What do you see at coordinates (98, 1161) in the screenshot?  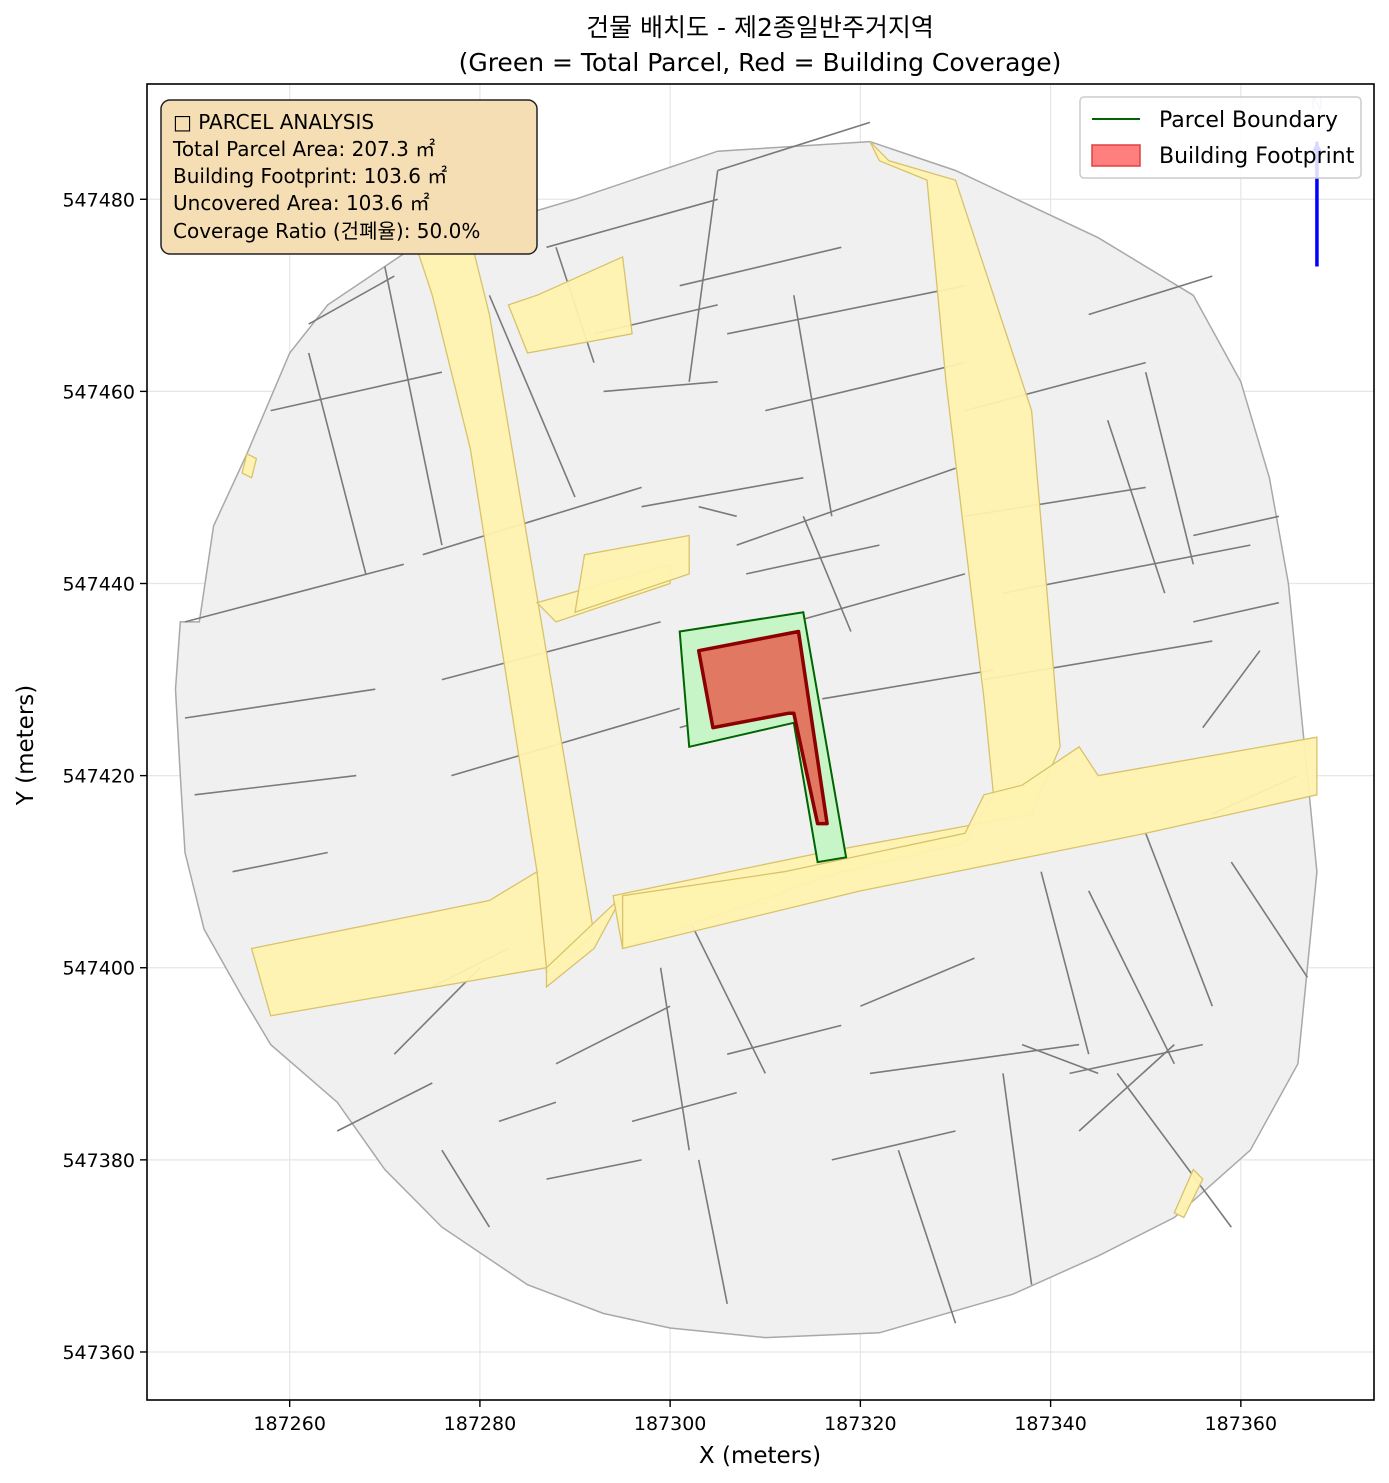 I see `y-tick-label: 547380` at bounding box center [98, 1161].